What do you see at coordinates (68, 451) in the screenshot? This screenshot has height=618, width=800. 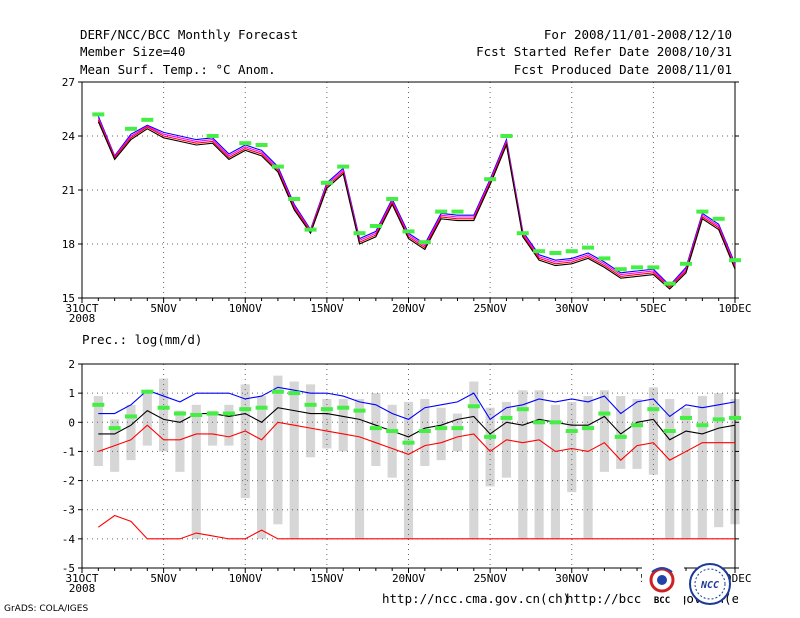 I see `prec-ytick-label: -1` at bounding box center [68, 451].